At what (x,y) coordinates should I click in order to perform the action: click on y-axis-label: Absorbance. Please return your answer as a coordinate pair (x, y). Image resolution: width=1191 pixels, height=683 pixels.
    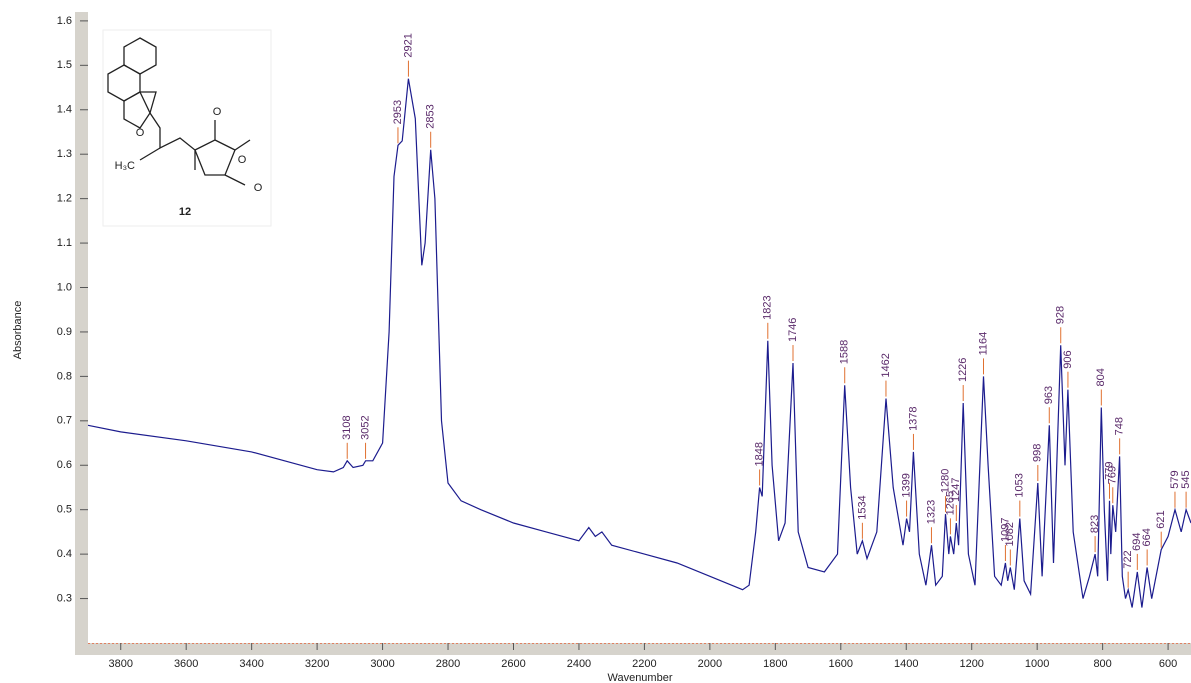
    Looking at the image, I should click on (18, 330).